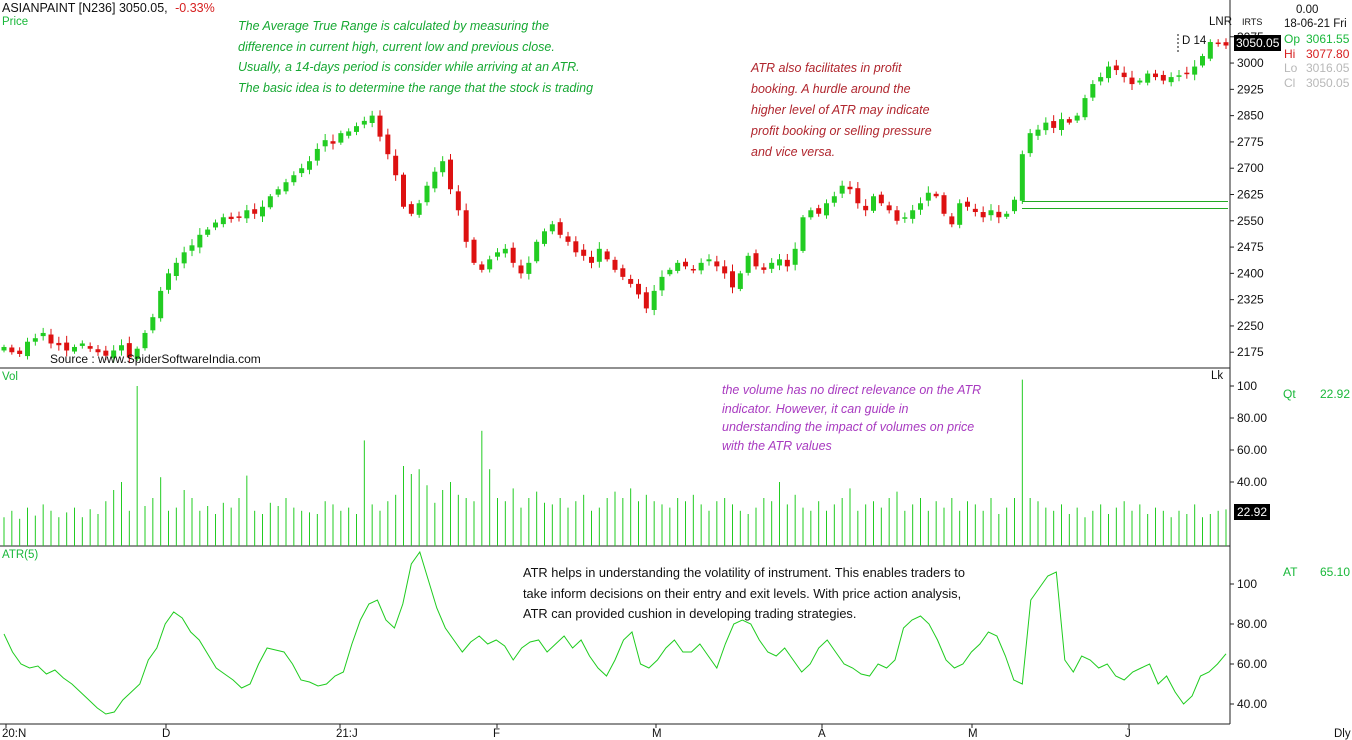 The height and width of the screenshot is (740, 1352). I want to click on price-tick-label: 3000, so click(1250, 63).